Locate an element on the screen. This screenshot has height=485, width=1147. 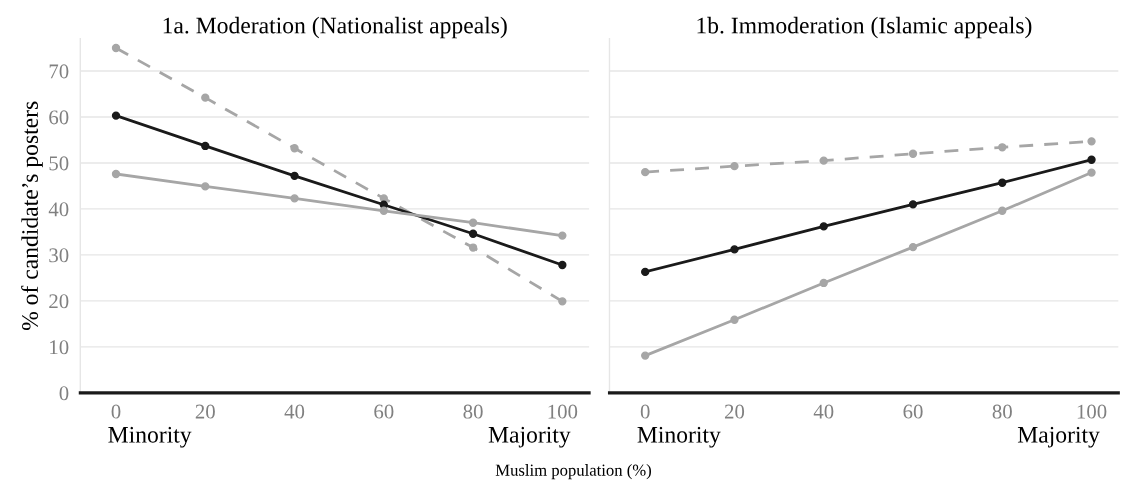
y-tick-label: 20 is located at coordinates (59, 301).